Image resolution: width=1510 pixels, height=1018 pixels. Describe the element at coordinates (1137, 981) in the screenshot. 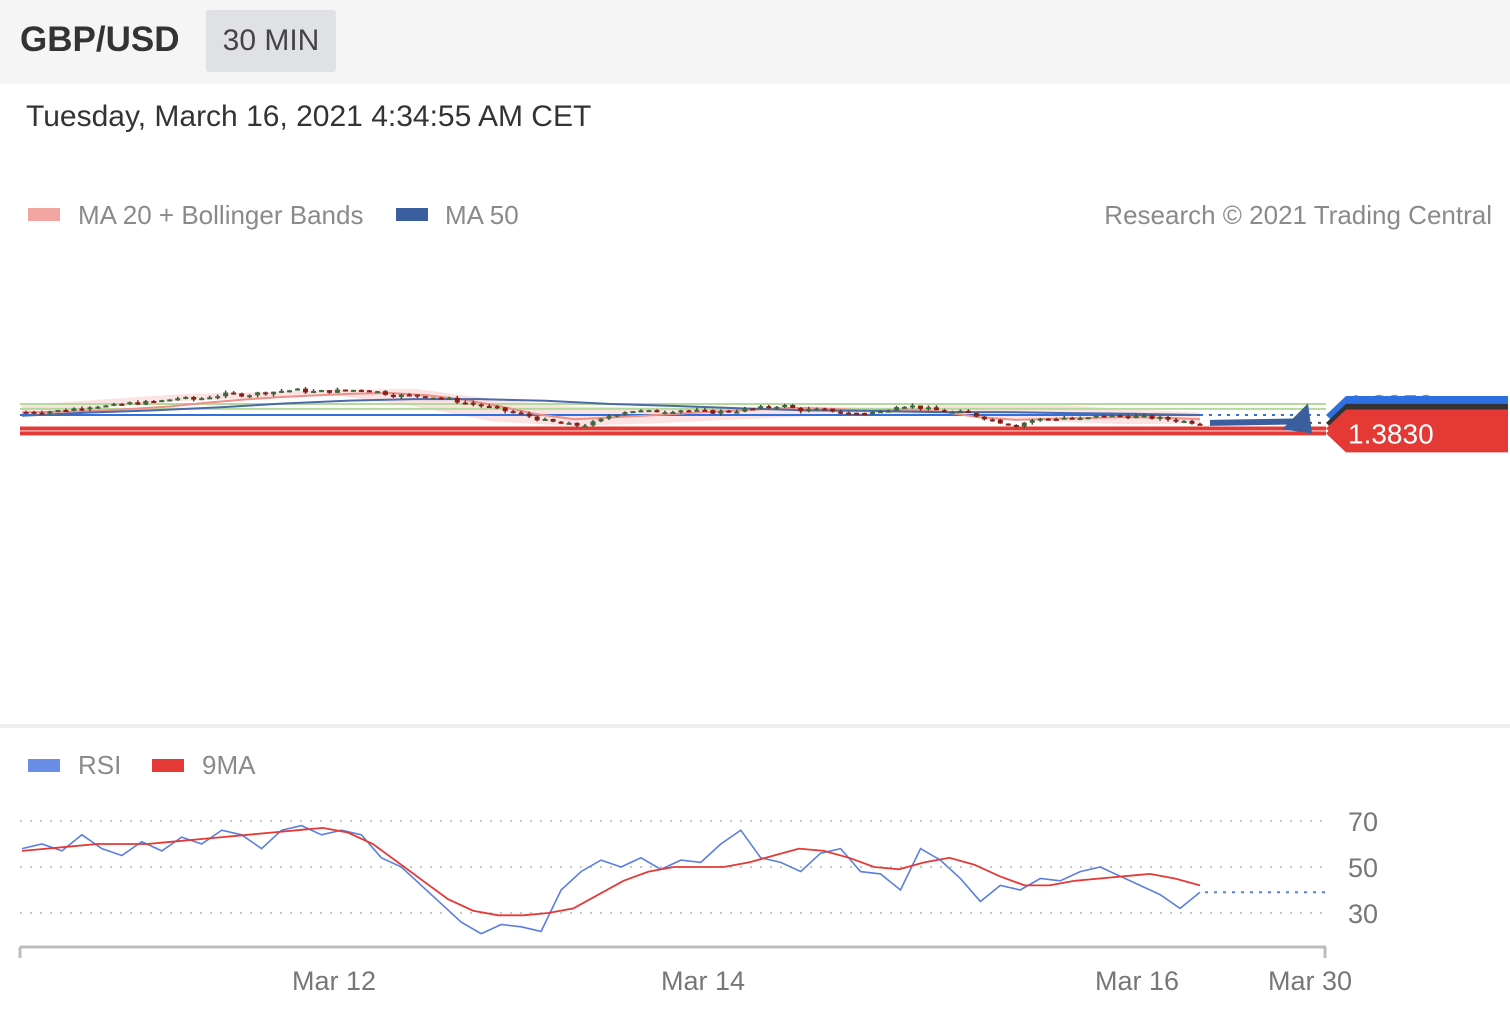

I see `x-tick-label: Mar 16` at that location.